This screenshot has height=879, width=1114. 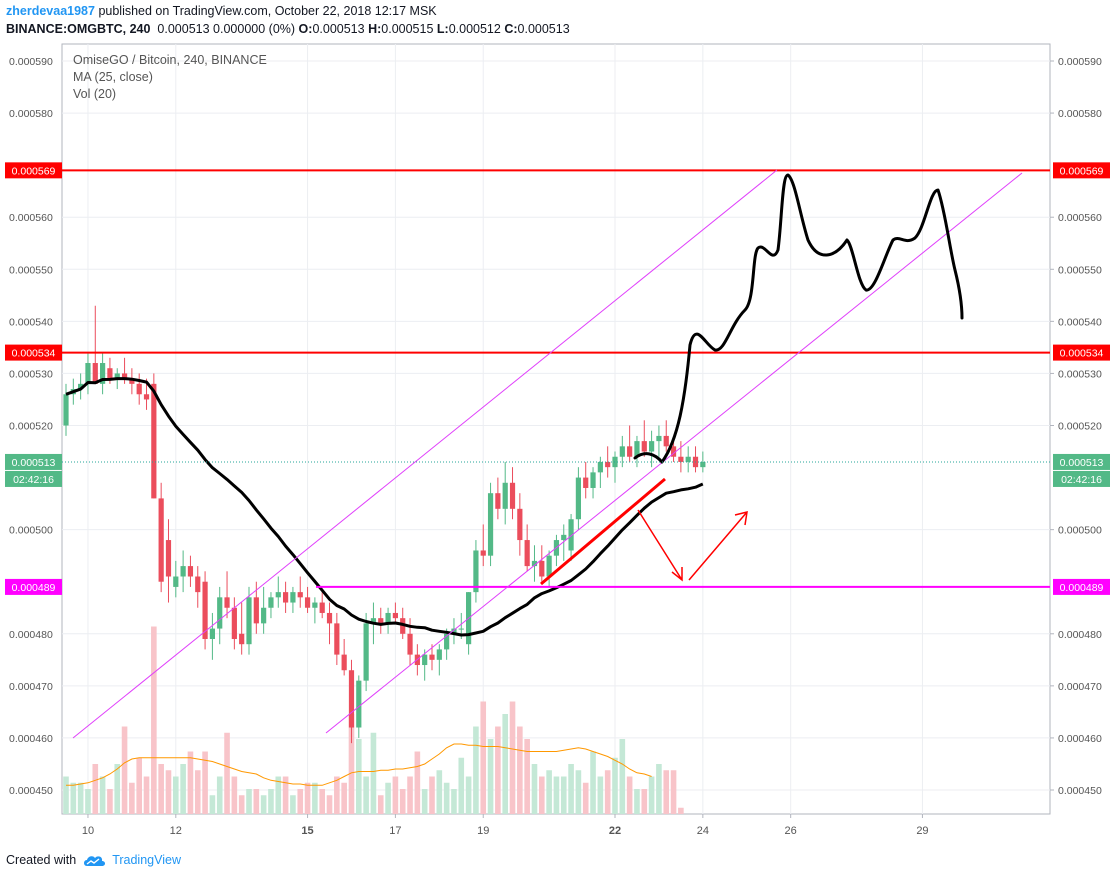 I want to click on tag-support-right-text: 0.000489, so click(x=1082, y=588).